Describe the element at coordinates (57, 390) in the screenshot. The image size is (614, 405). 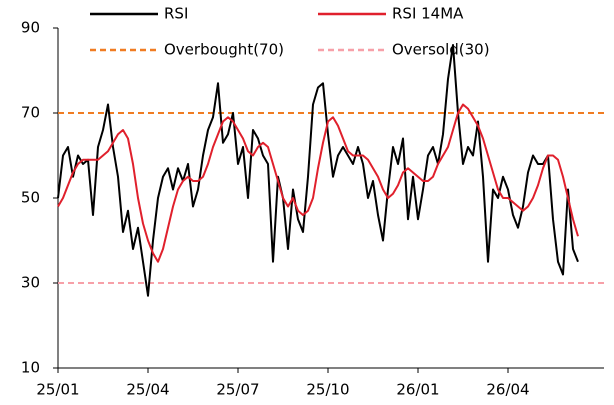
I see `x-tick-label: 25/01` at that location.